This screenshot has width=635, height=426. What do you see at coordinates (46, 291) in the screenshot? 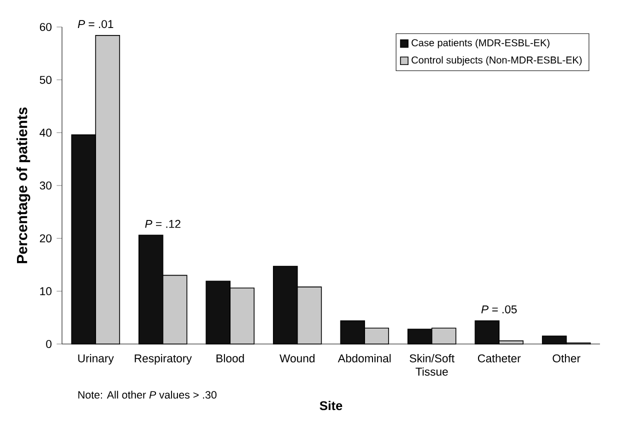
I see `y-tick-label: 10` at bounding box center [46, 291].